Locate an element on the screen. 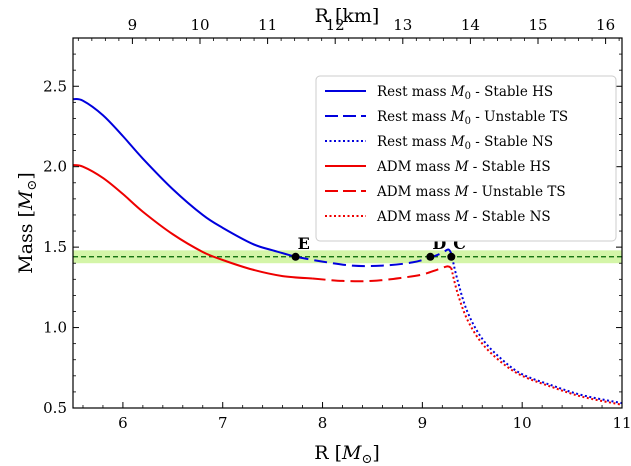 The width and height of the screenshot is (631, 466). x2-axis-tick-label: 16 is located at coordinates (605, 25).